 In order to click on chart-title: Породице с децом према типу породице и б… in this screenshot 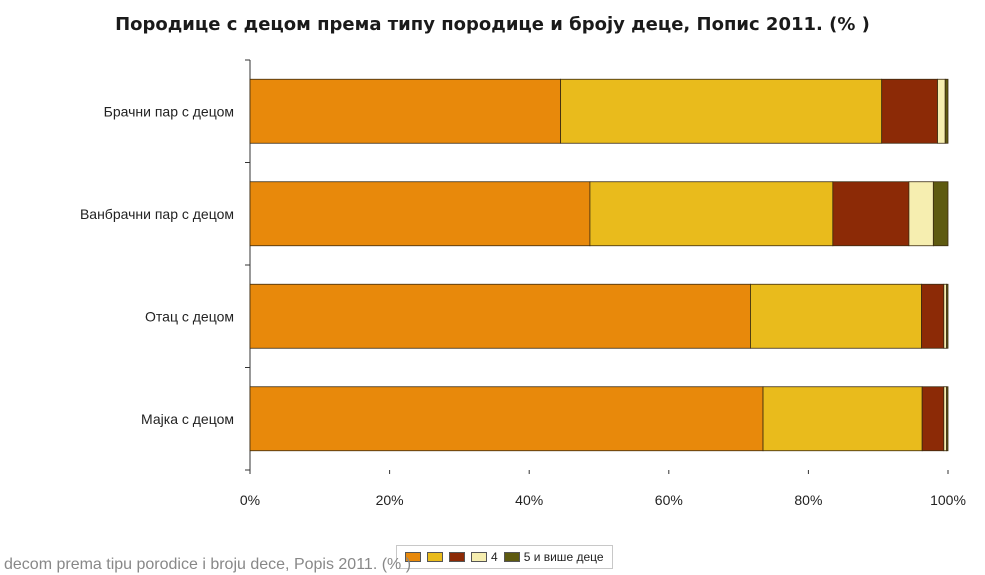, I will do `click(492, 24)`.